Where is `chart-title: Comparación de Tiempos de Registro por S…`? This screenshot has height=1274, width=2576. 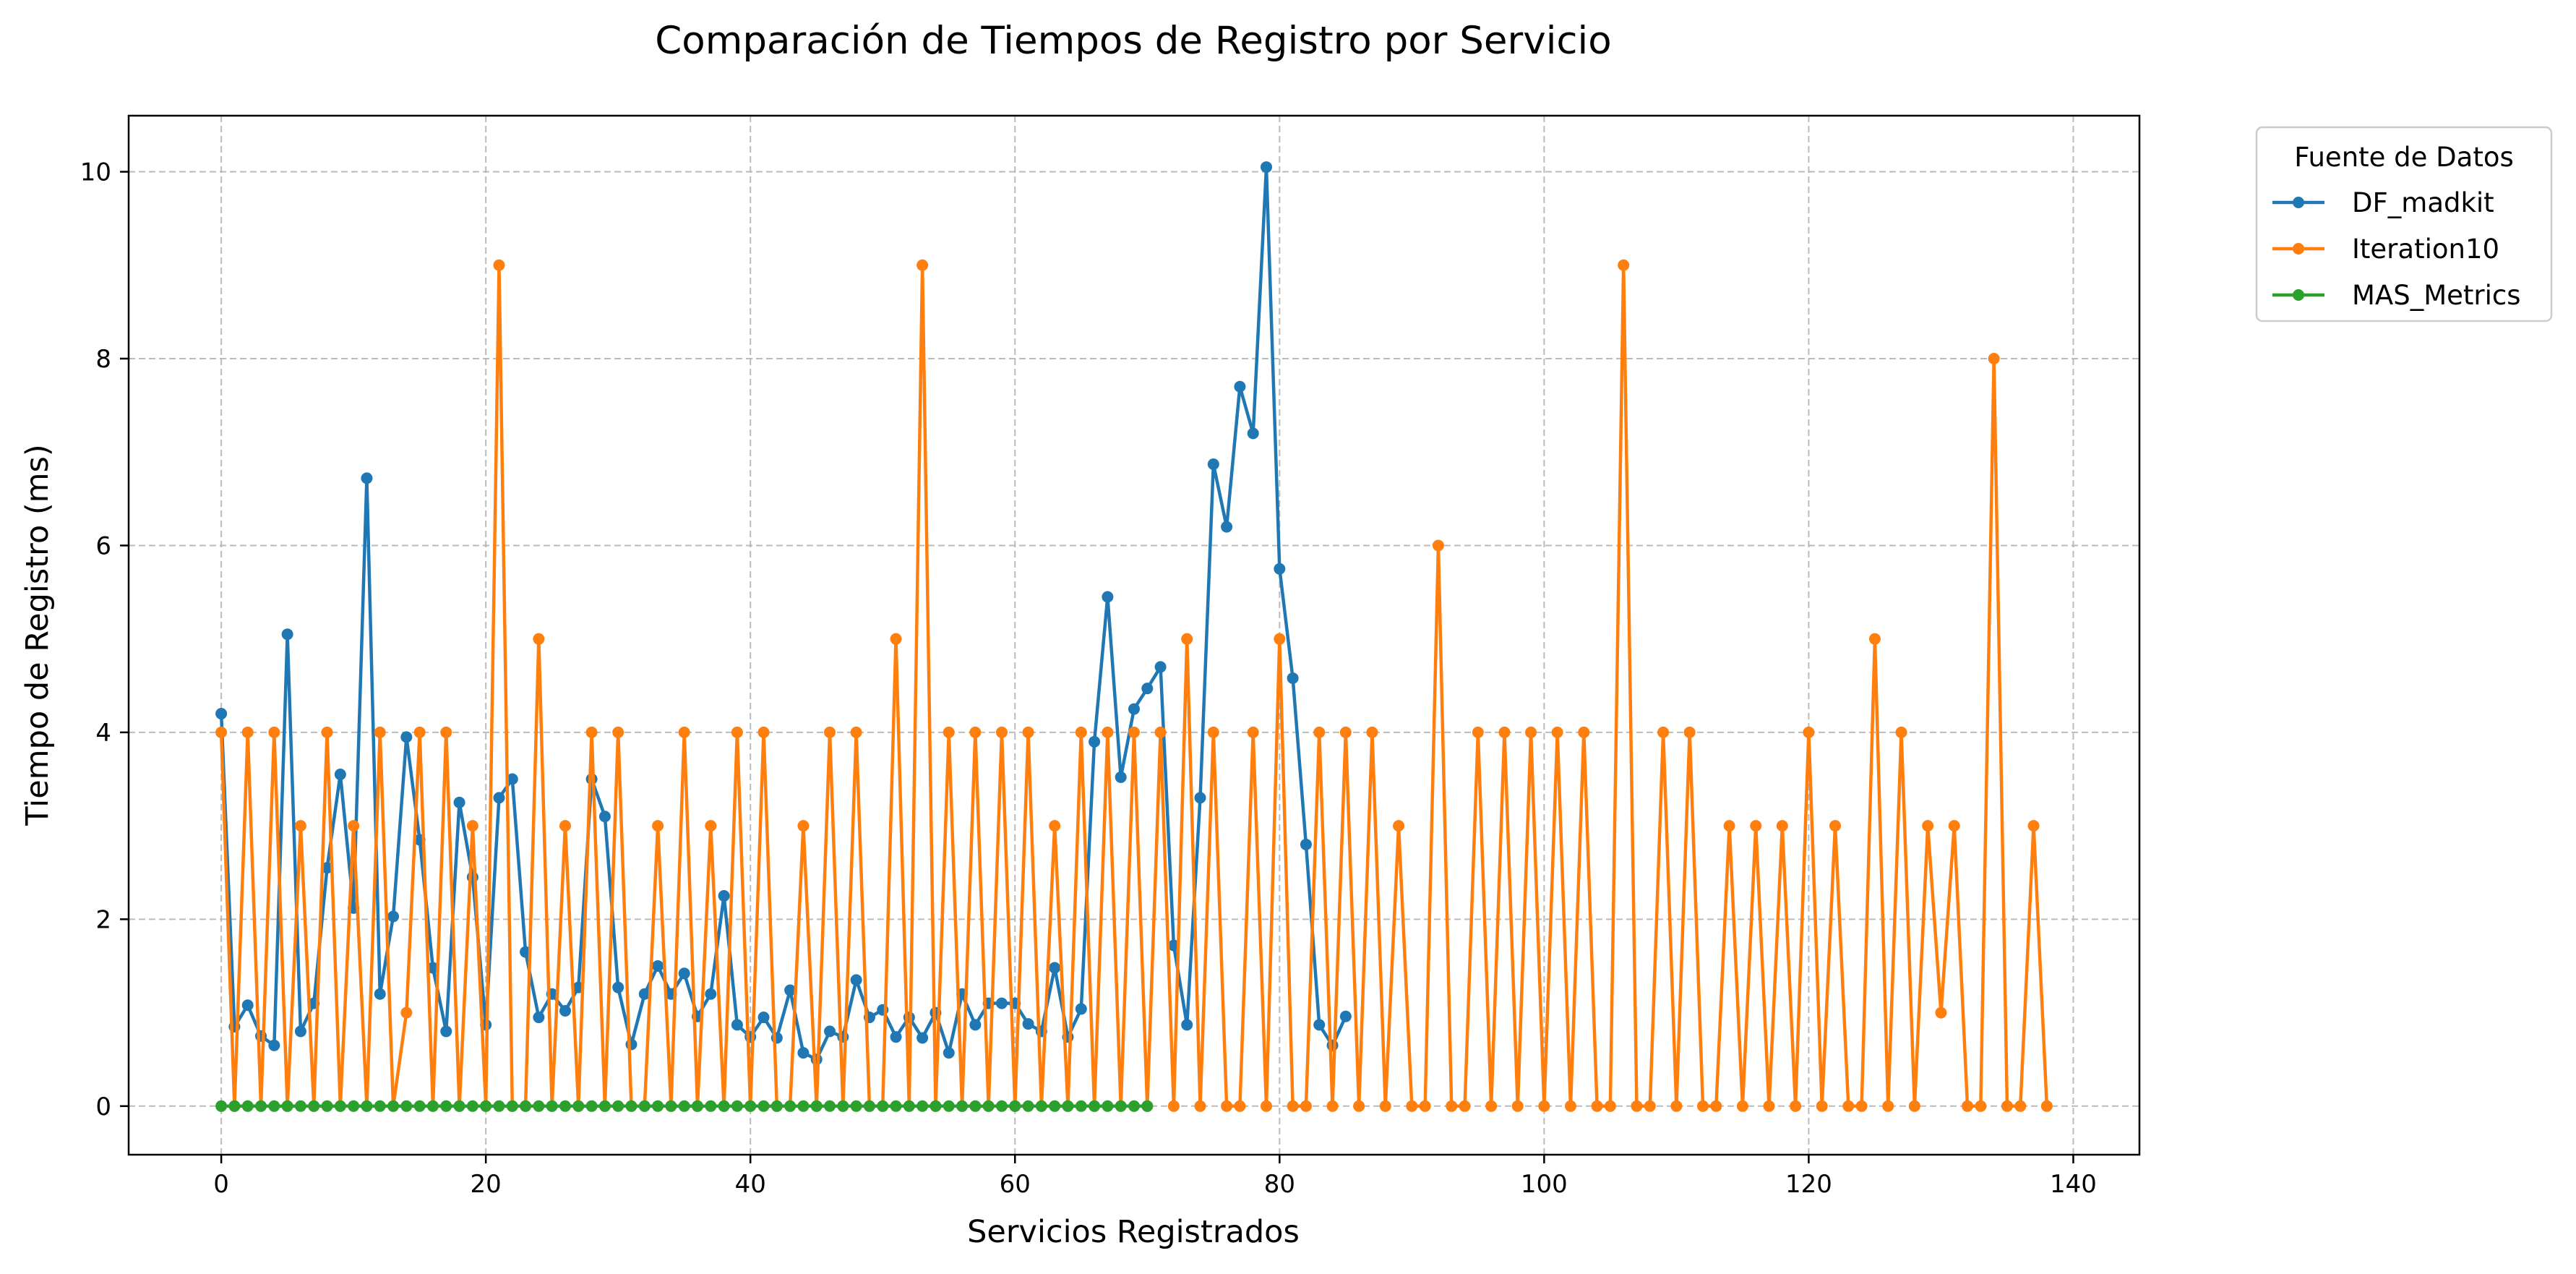
chart-title: Comparación de Tiempos de Registro por S… is located at coordinates (1133, 41).